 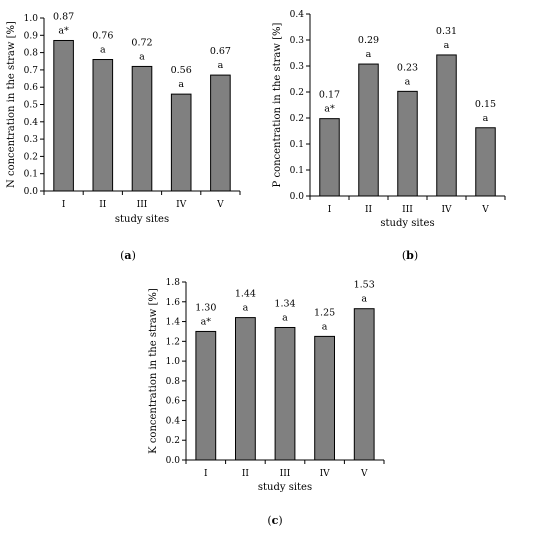 I want to click on data-label: 0.29, so click(x=368, y=40).